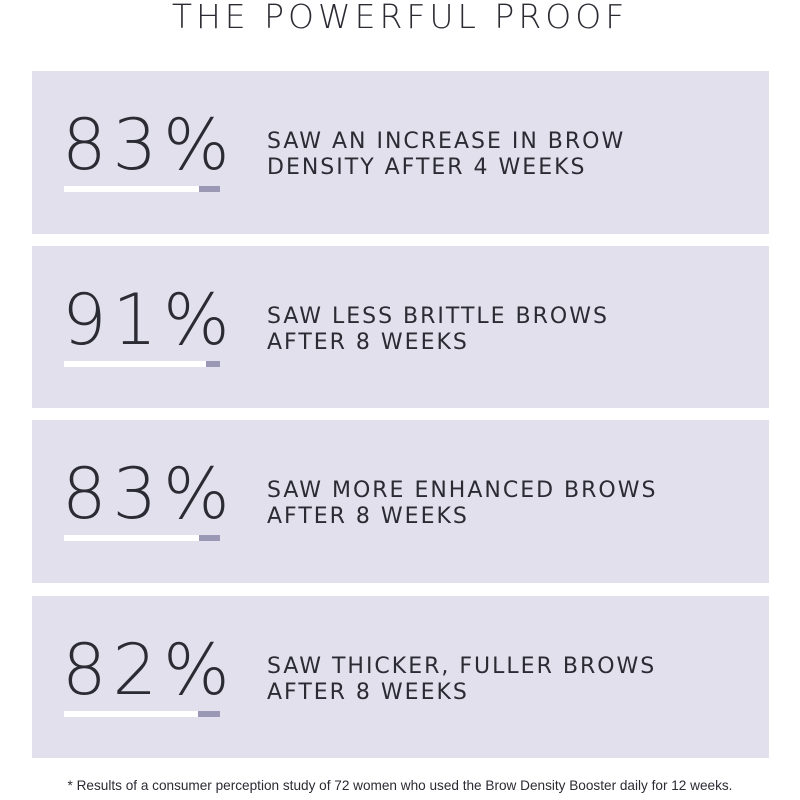 This screenshot has width=800, height=800. Describe the element at coordinates (400, 18) in the screenshot. I see `page-title: THE POWERFUL PROOF` at that location.